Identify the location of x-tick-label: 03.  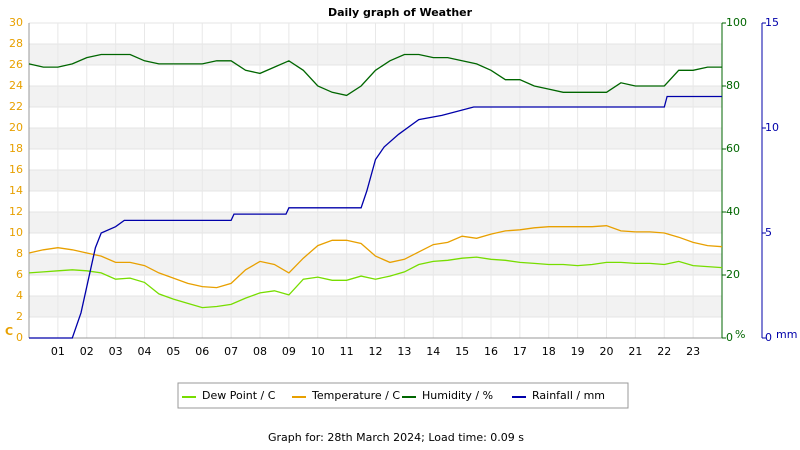
(116, 351).